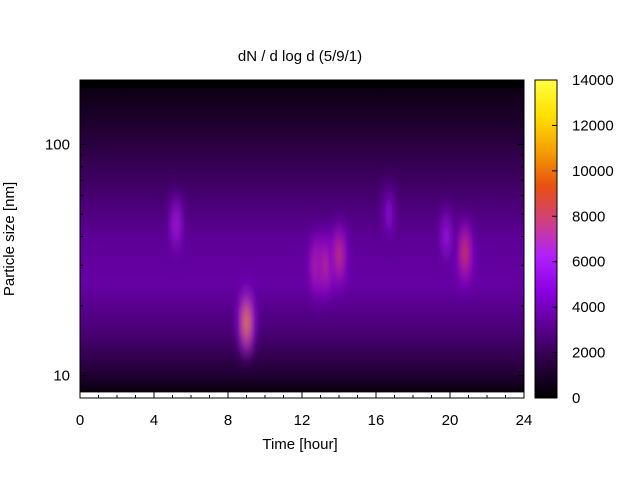 This screenshot has height=480, width=640. I want to click on colorbar-frame, so click(546, 239).